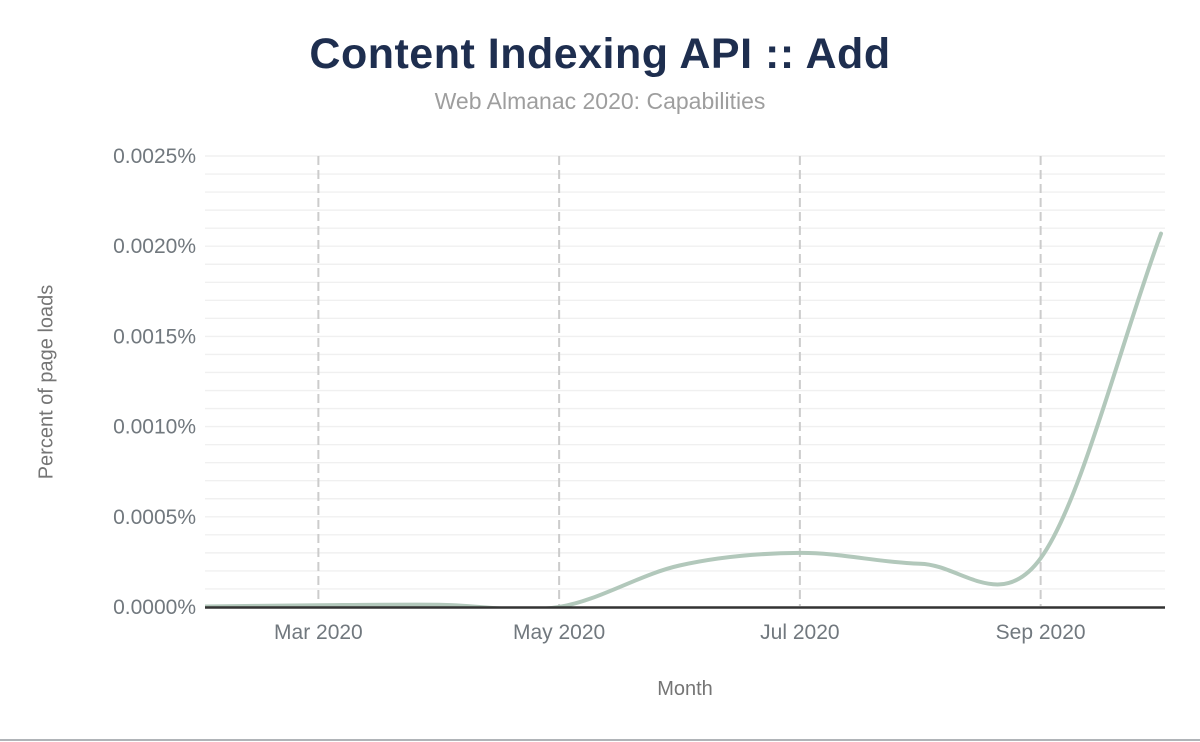 The image size is (1200, 742). Describe the element at coordinates (154, 336) in the screenshot. I see `y-tick-label: 0.0015%` at that location.